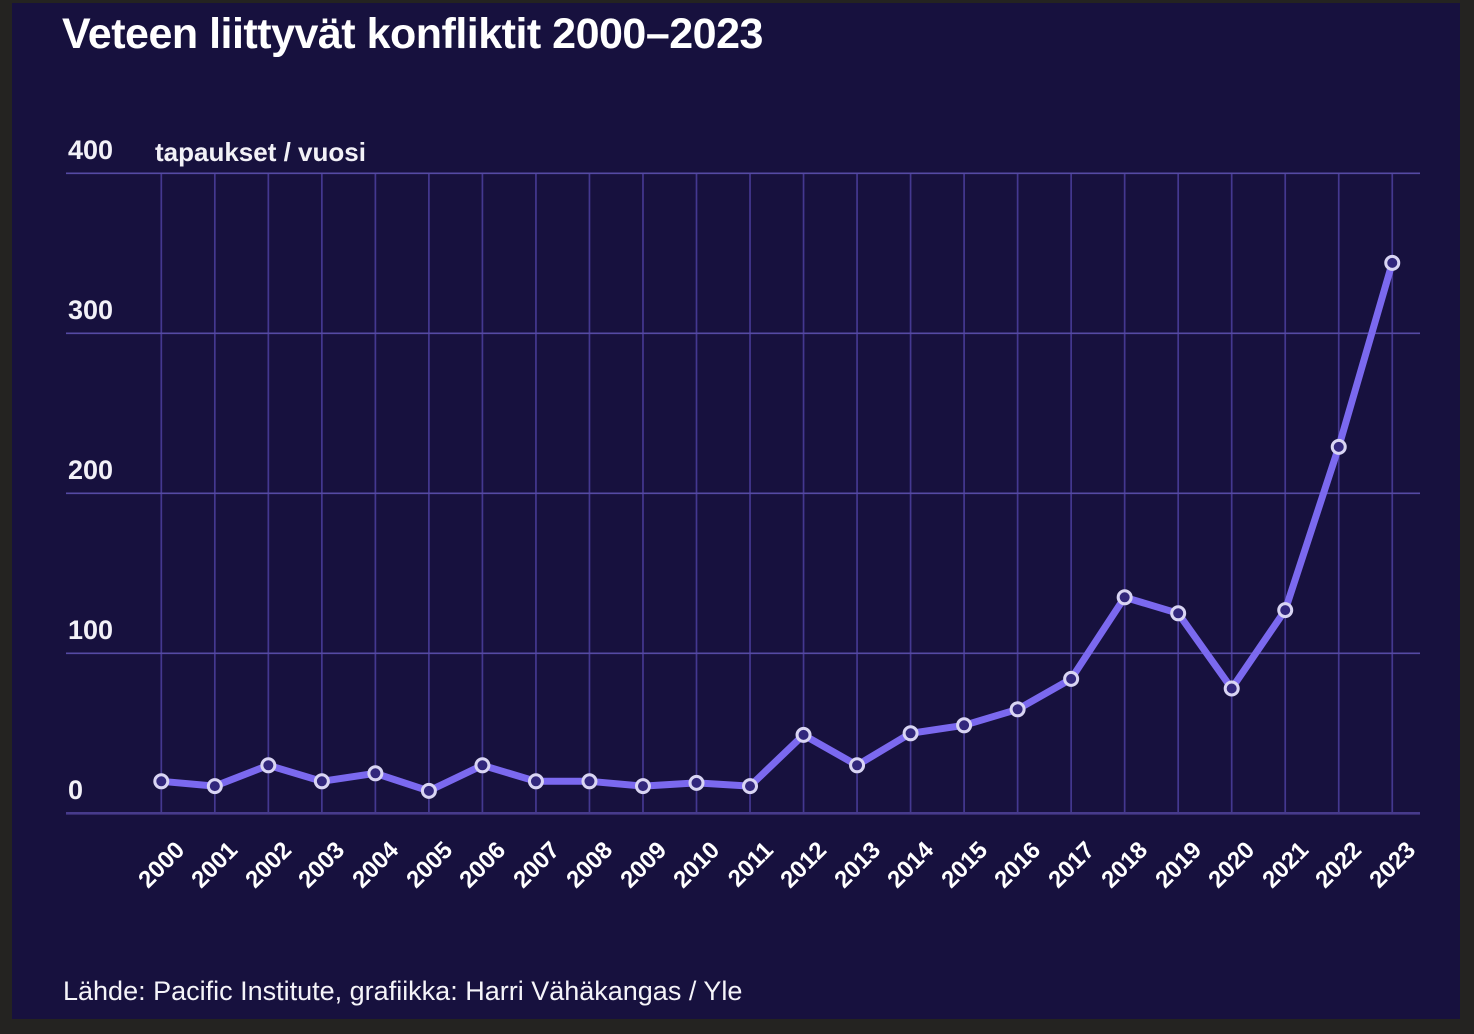  What do you see at coordinates (260, 152) in the screenshot?
I see `y-axis-unit-label: tapaukset / vuosi` at bounding box center [260, 152].